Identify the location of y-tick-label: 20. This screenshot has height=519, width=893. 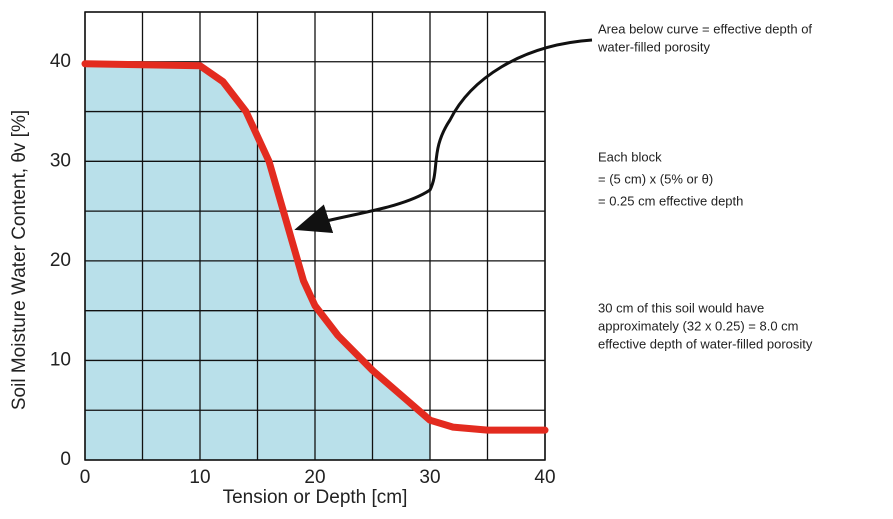
(60, 260).